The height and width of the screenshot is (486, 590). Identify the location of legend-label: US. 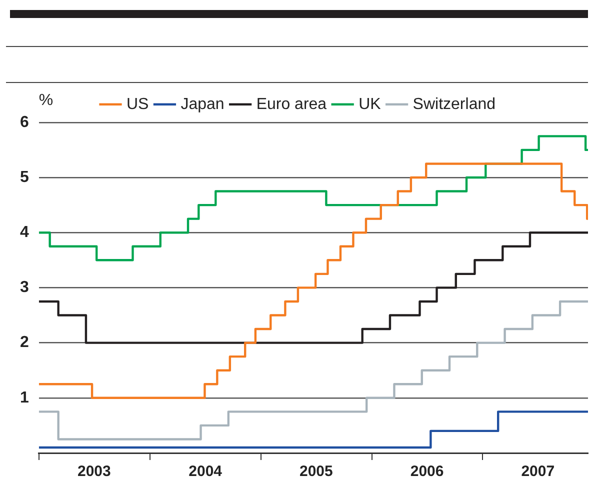
(137, 104).